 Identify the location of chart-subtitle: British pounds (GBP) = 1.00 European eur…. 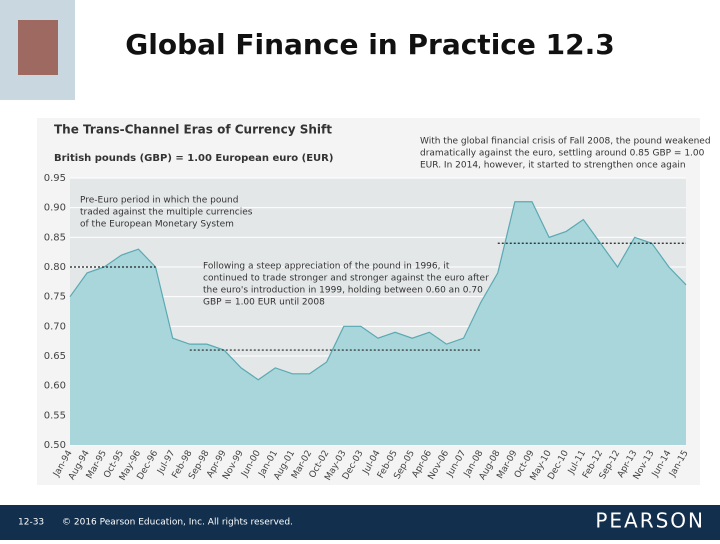
(193, 158).